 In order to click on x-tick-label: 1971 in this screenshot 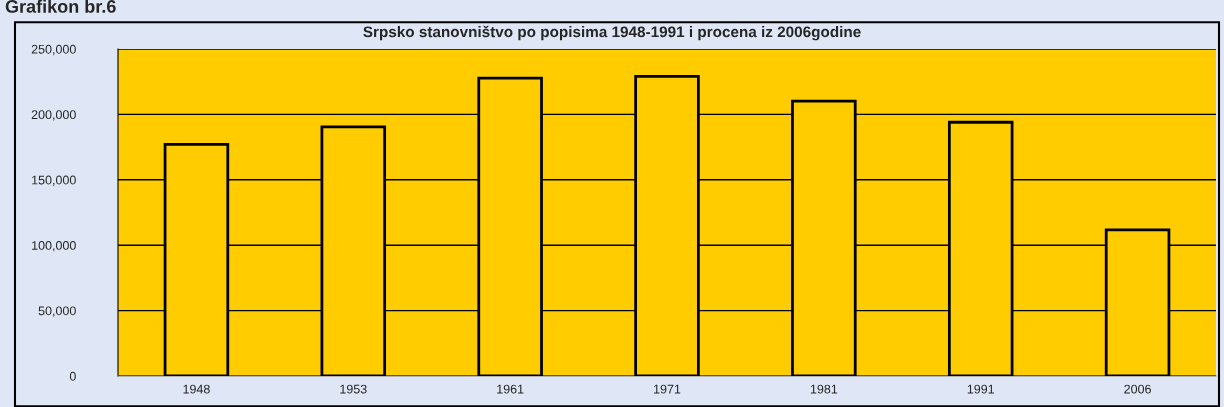, I will do `click(667, 389)`.